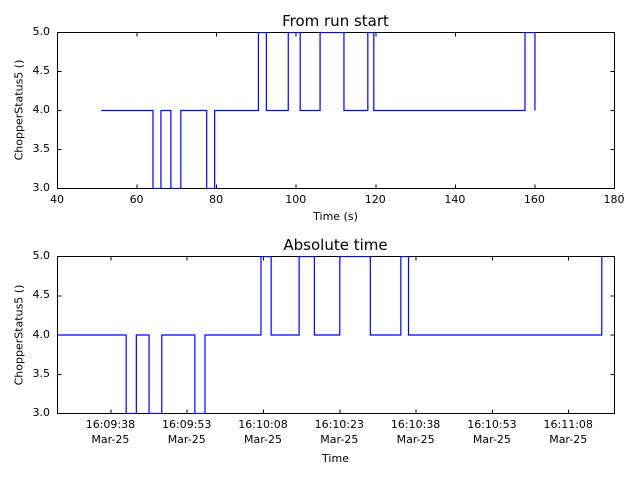 Image resolution: width=640 pixels, height=480 pixels. Describe the element at coordinates (568, 432) in the screenshot. I see `x-tick-label: 16:11:08 Mar-25` at that location.